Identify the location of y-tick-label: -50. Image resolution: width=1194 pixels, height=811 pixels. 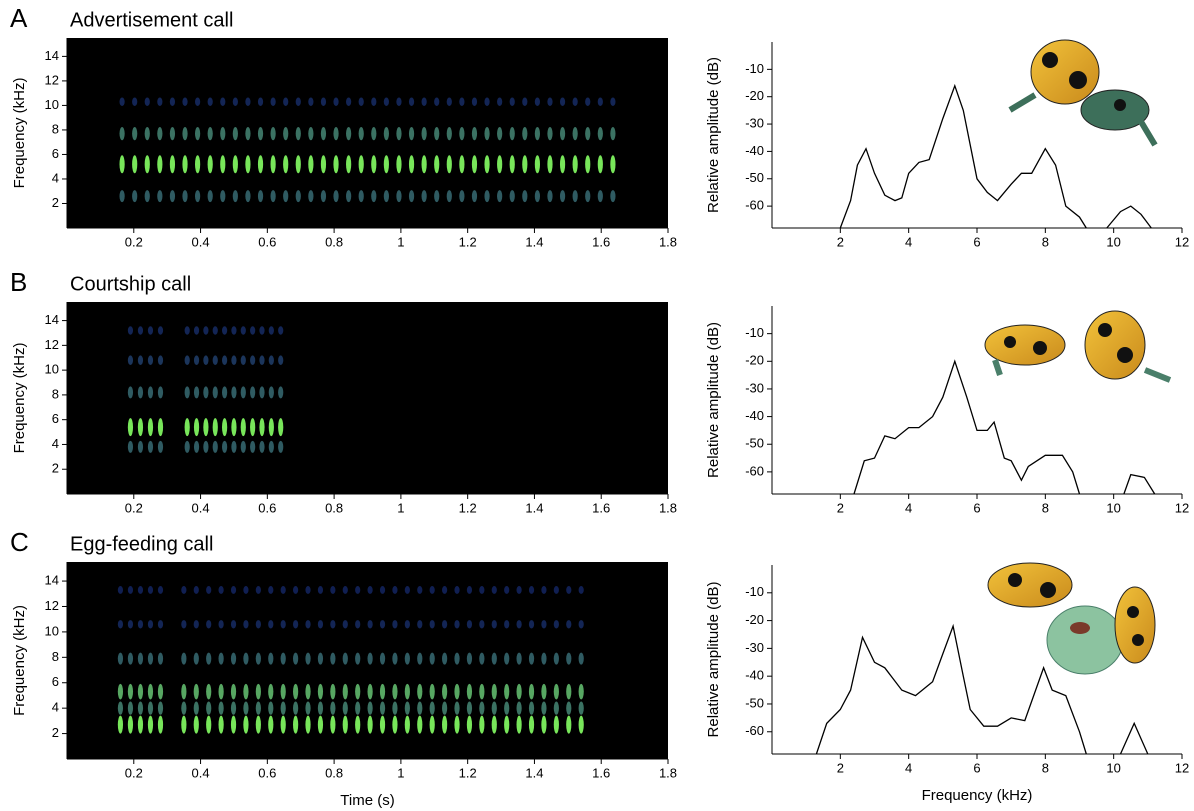
(754, 702).